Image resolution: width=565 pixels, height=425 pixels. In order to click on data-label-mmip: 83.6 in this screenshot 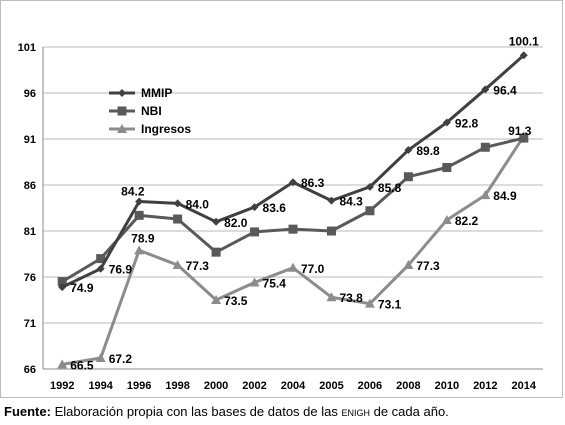, I will do `click(275, 208)`.